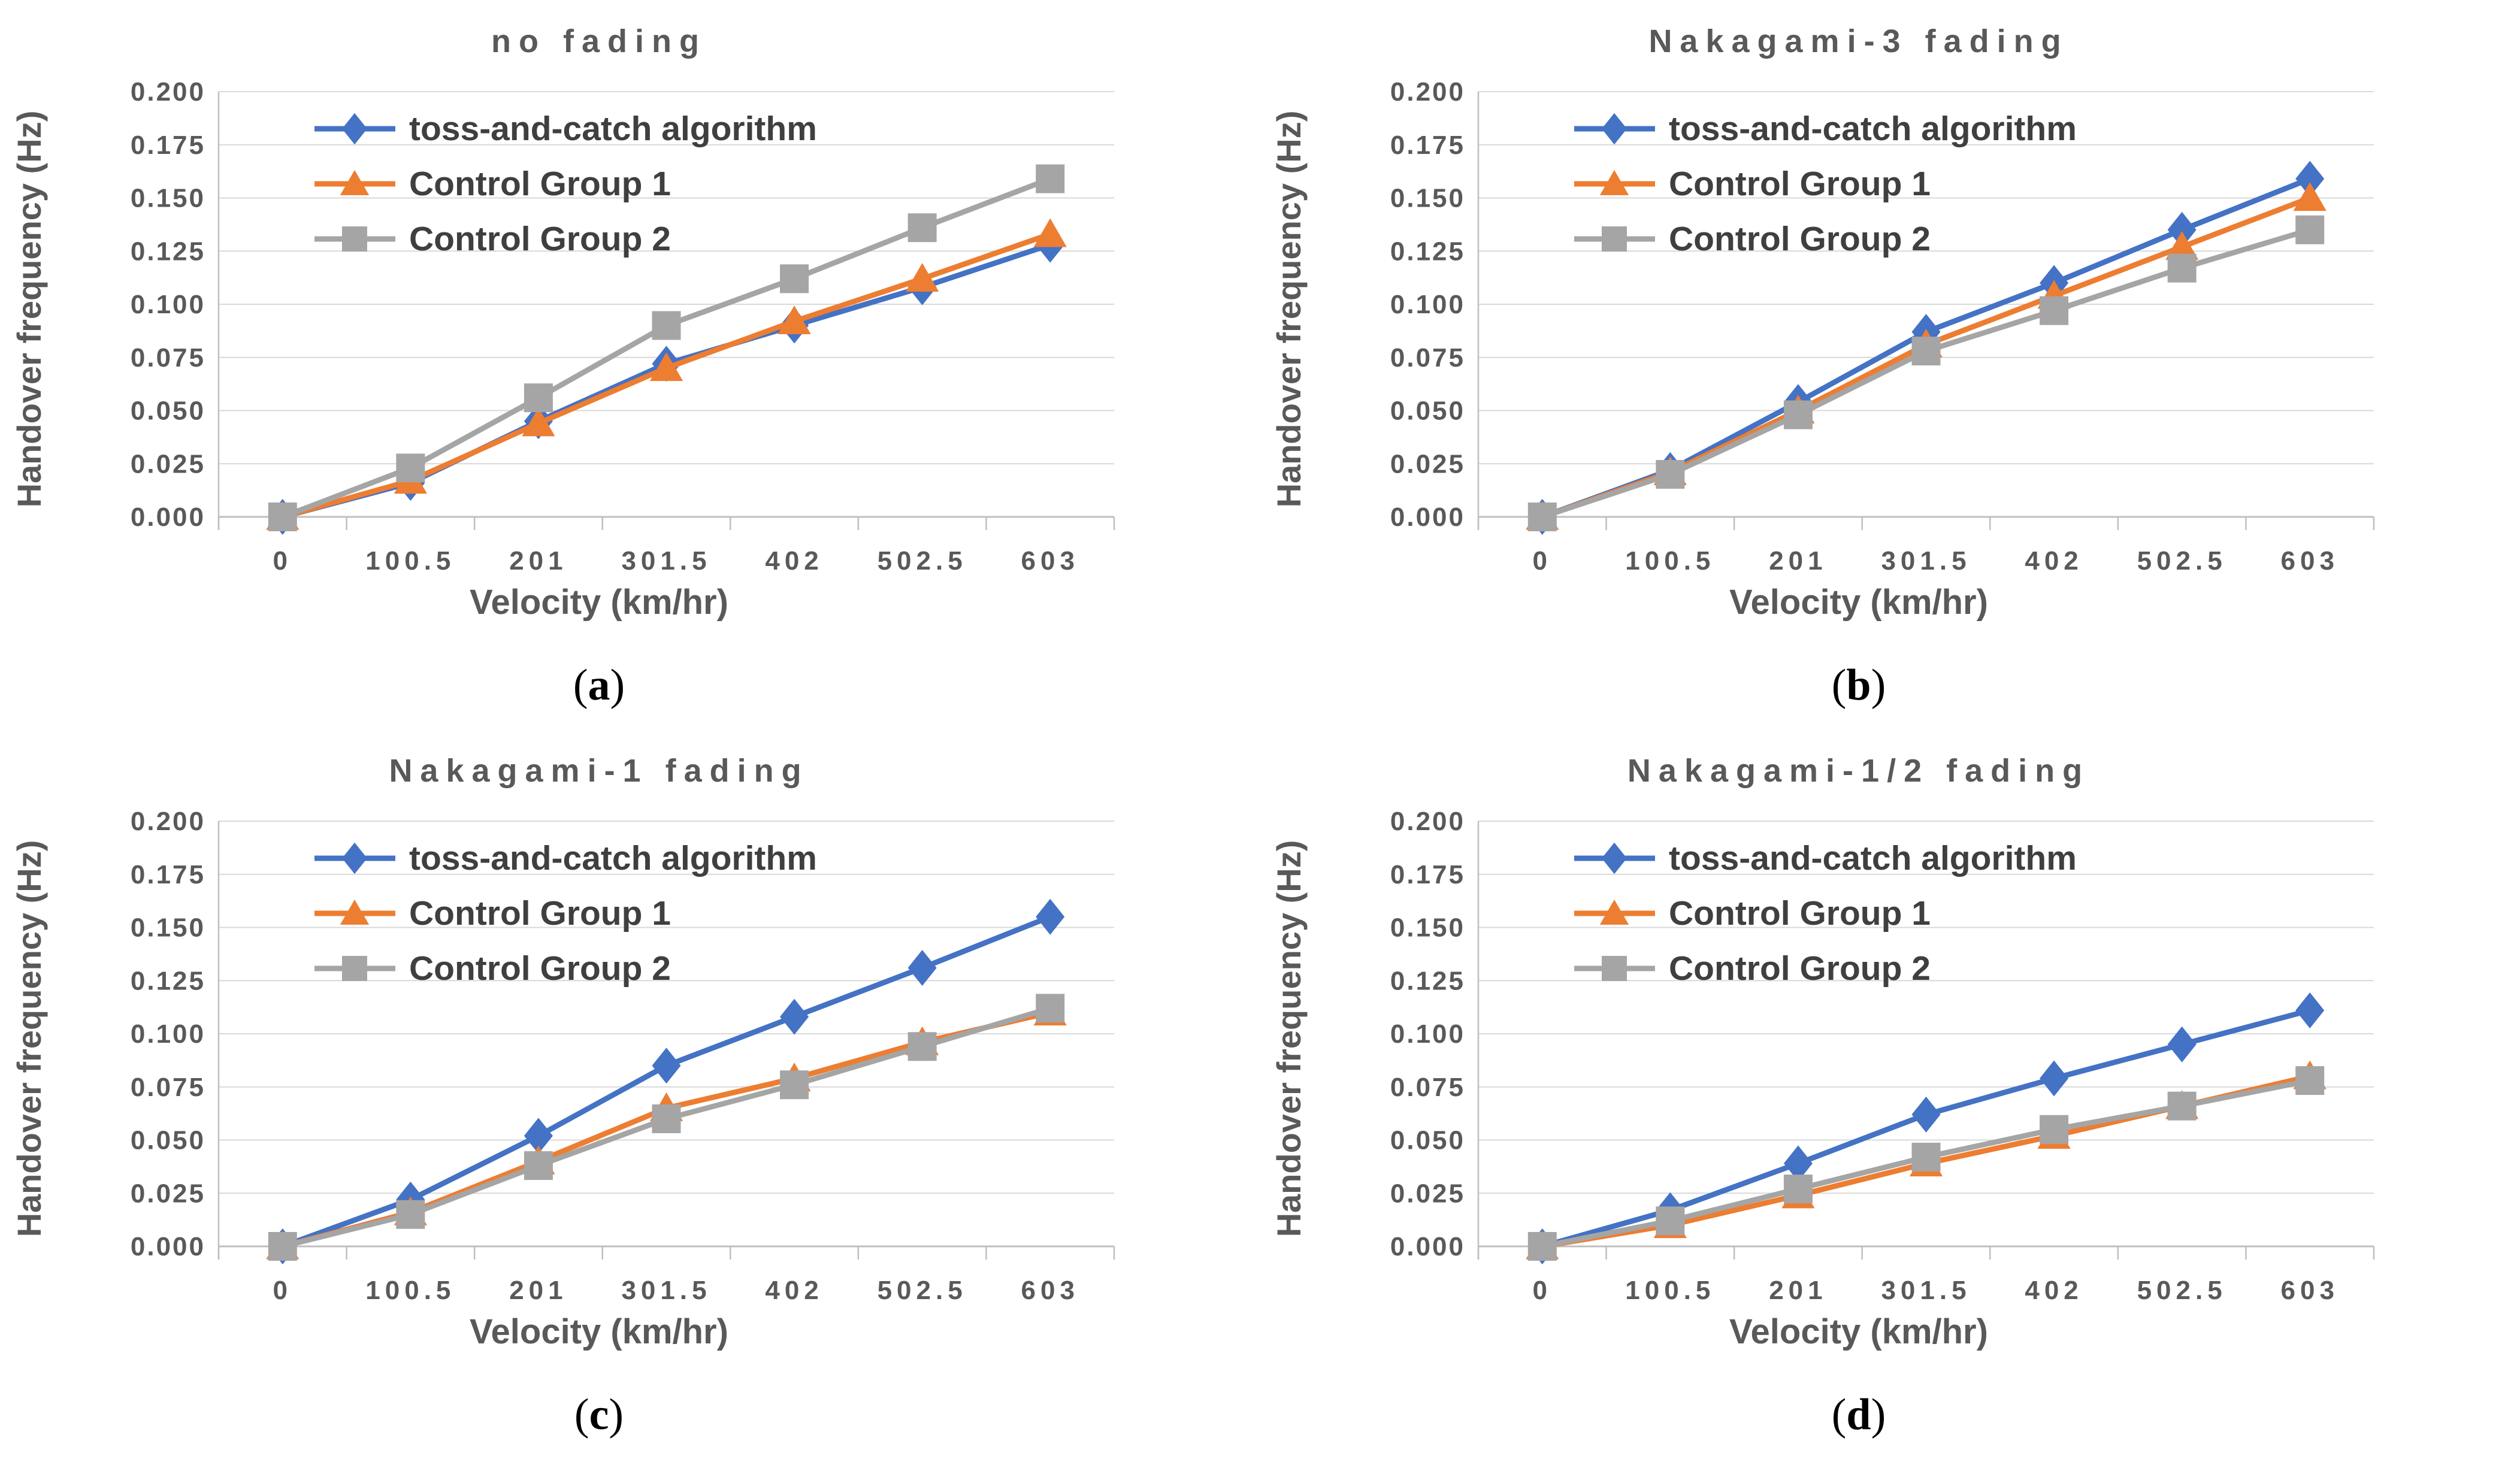  I want to click on panel-caption: (b), so click(1859, 685).